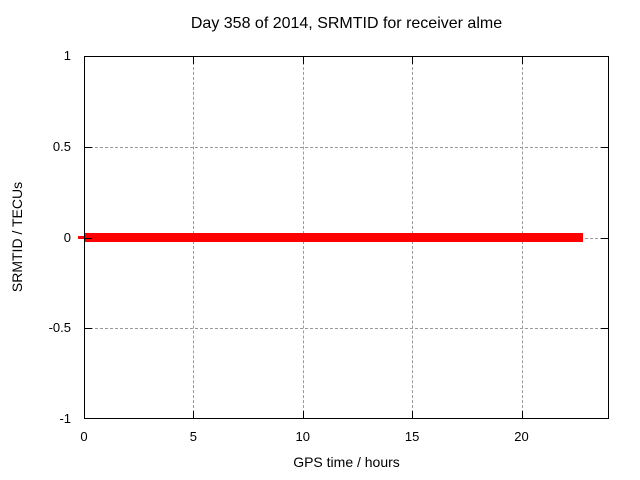 This screenshot has width=640, height=480. Describe the element at coordinates (333, 237) in the screenshot. I see `data-series-line` at that location.